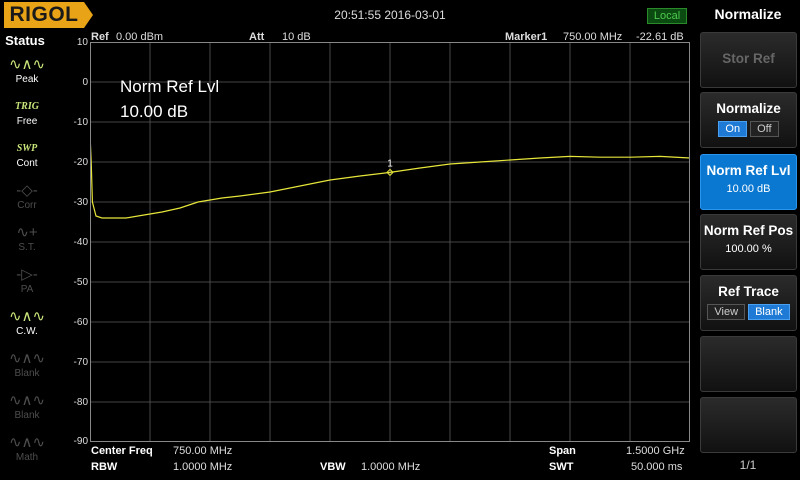 The height and width of the screenshot is (480, 800). Describe the element at coordinates (390, 163) in the screenshot. I see `marker-number: 1` at that location.